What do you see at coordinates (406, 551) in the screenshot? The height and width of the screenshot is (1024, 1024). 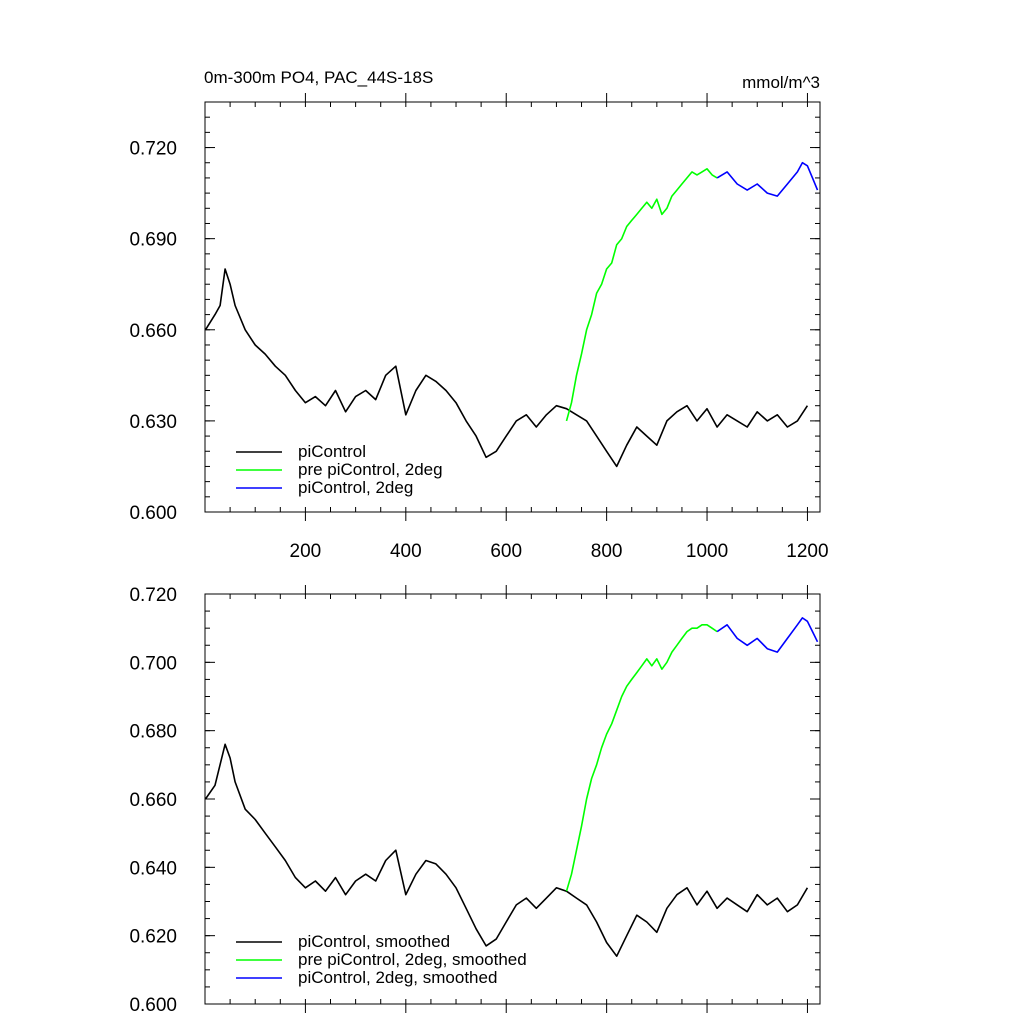 I see `x-tick-label: 400` at bounding box center [406, 551].